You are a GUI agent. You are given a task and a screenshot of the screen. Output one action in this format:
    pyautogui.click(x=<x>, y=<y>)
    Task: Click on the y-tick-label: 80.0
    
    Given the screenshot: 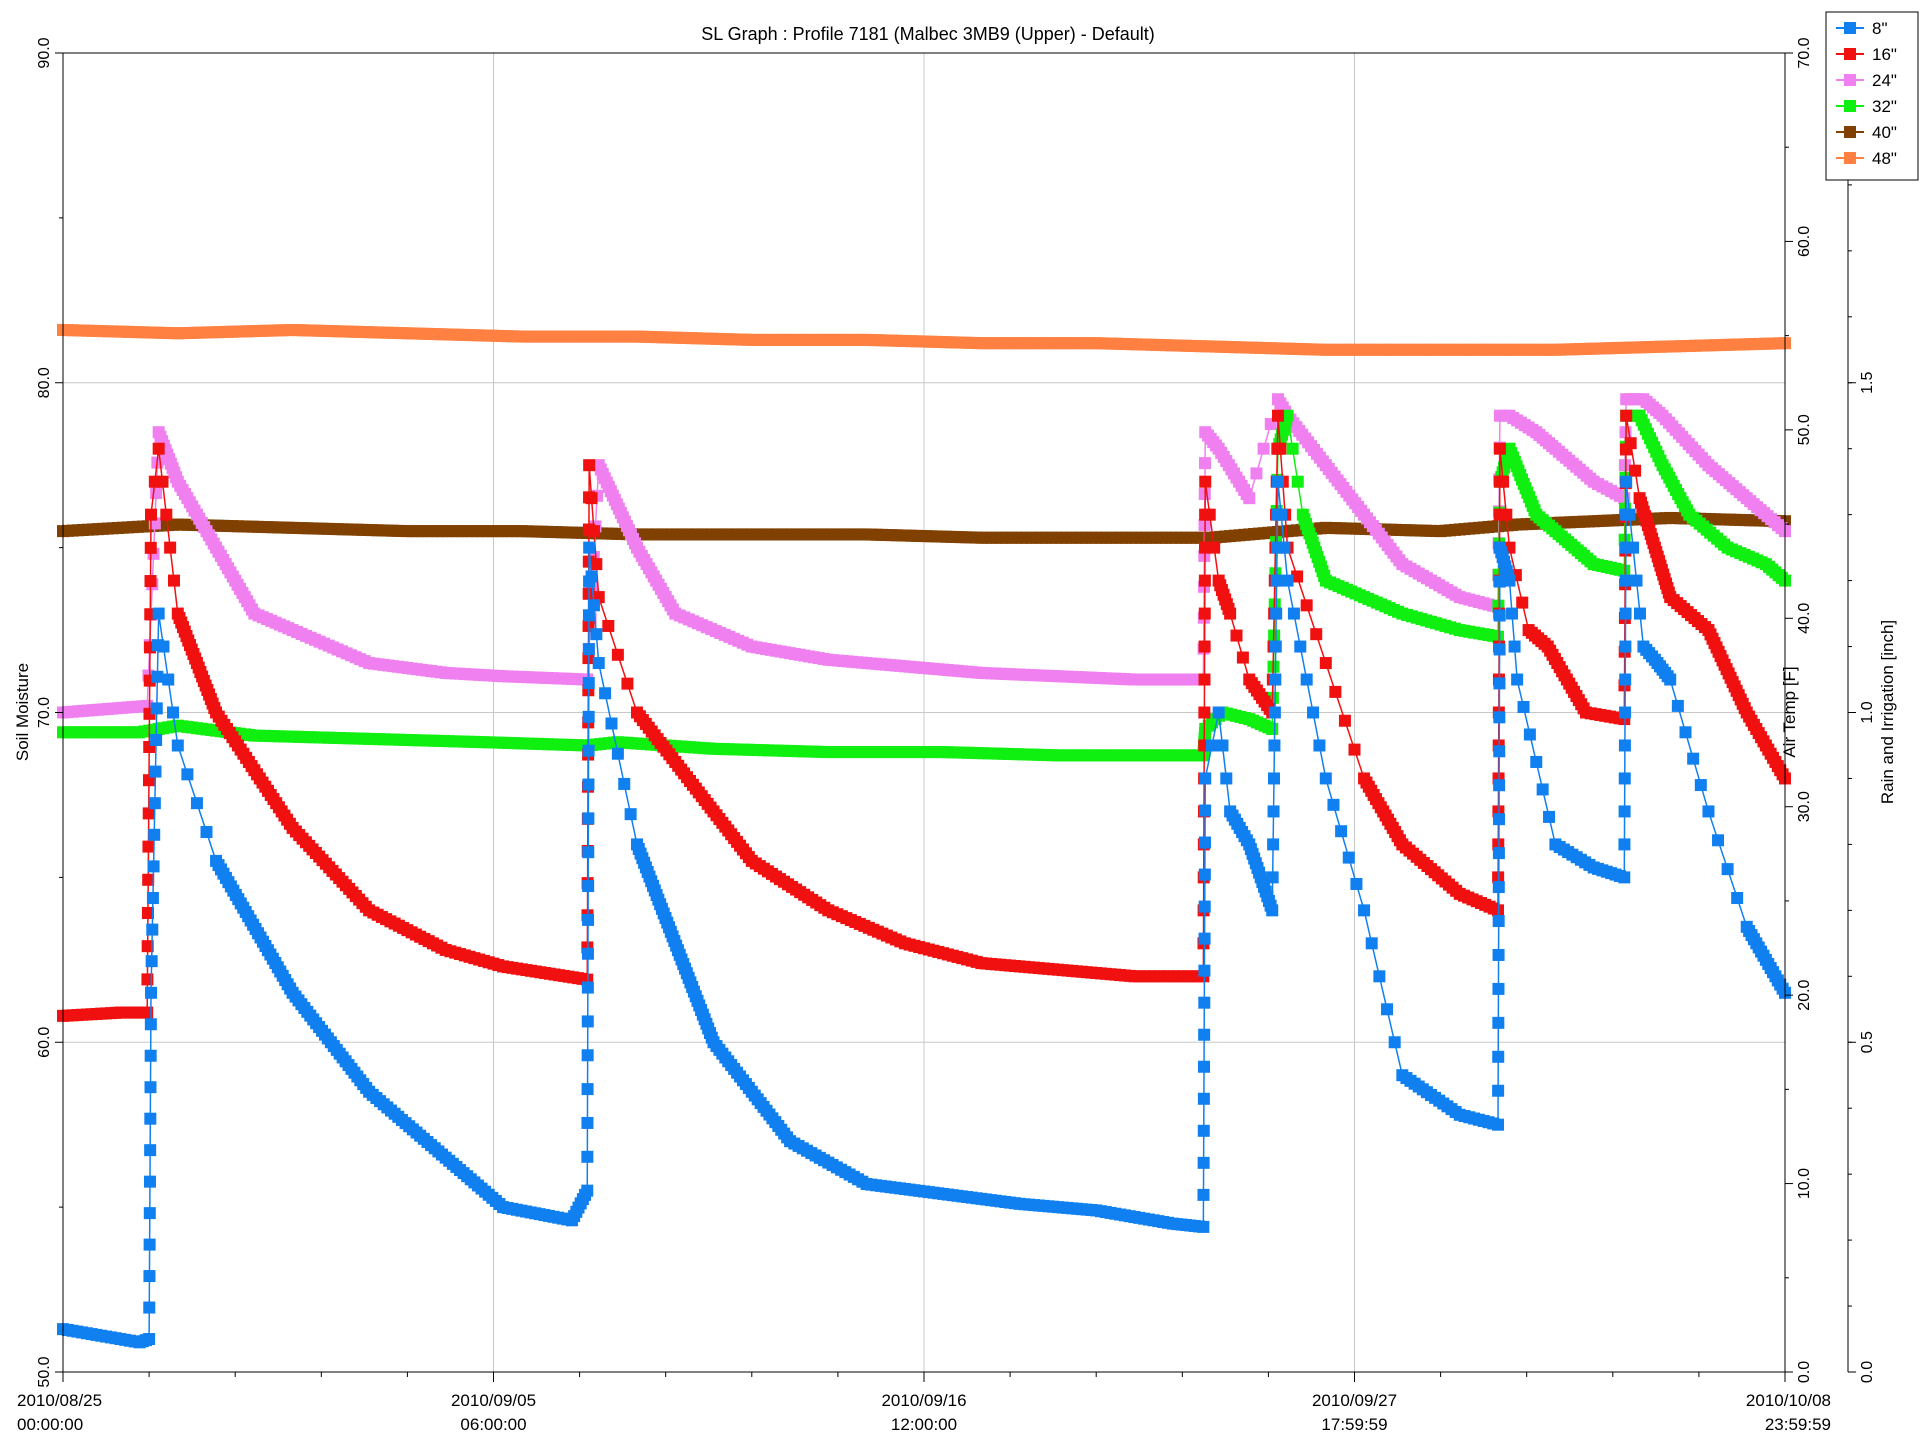 What is the action you would take?
    pyautogui.click(x=44, y=382)
    